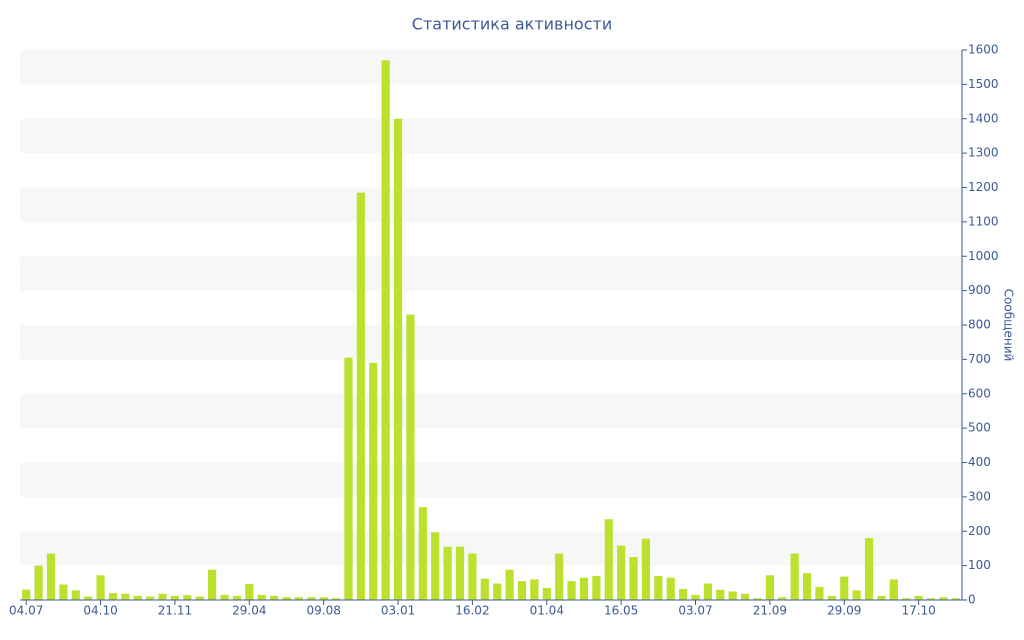 The height and width of the screenshot is (640, 1024). I want to click on x-tick-label: 17.10, so click(918, 611).